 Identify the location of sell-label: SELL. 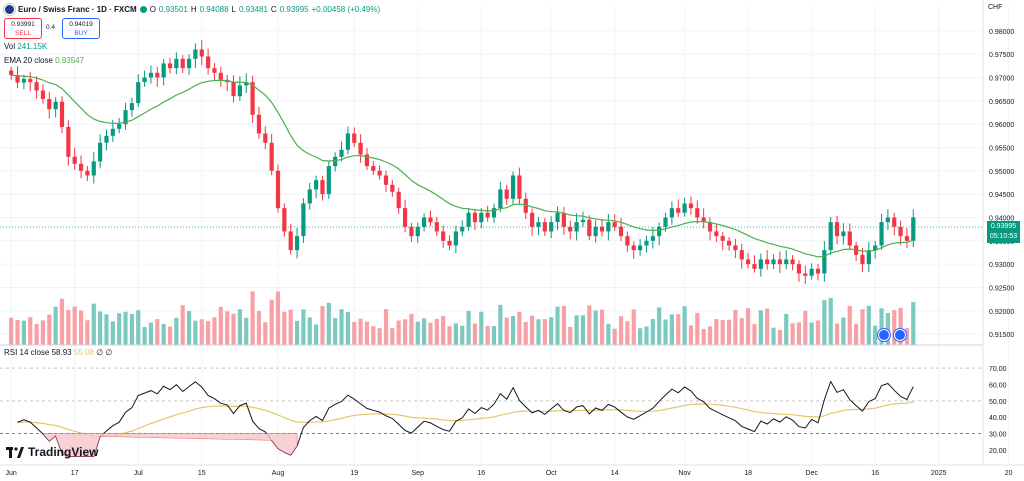
(23, 33).